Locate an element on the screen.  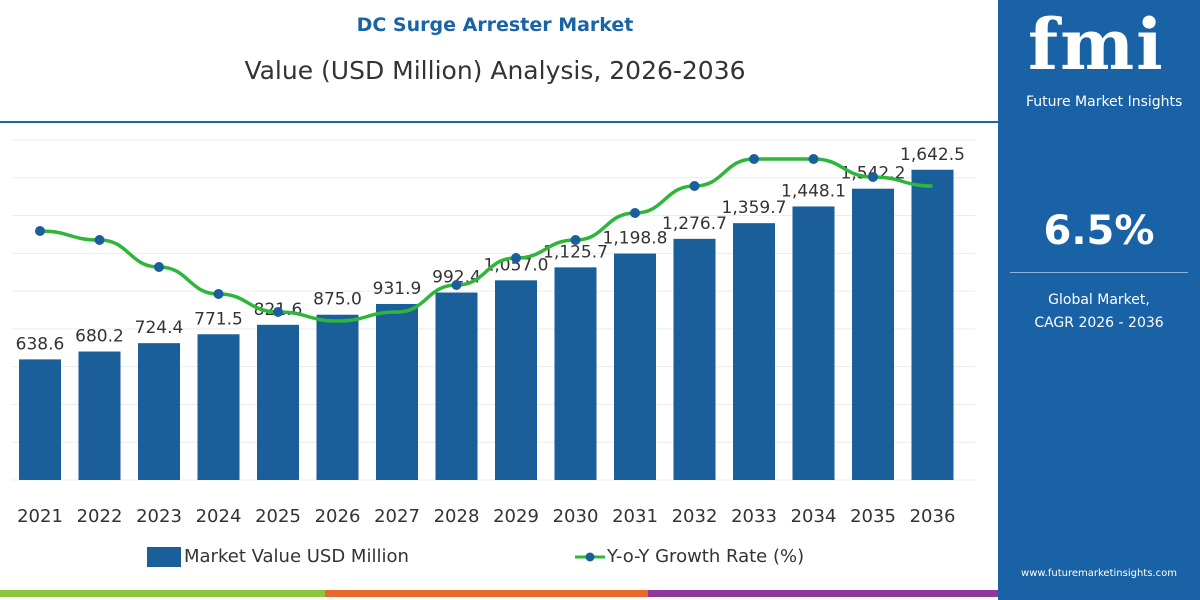
data-label-2032: 1,276.7 is located at coordinates (694, 224).